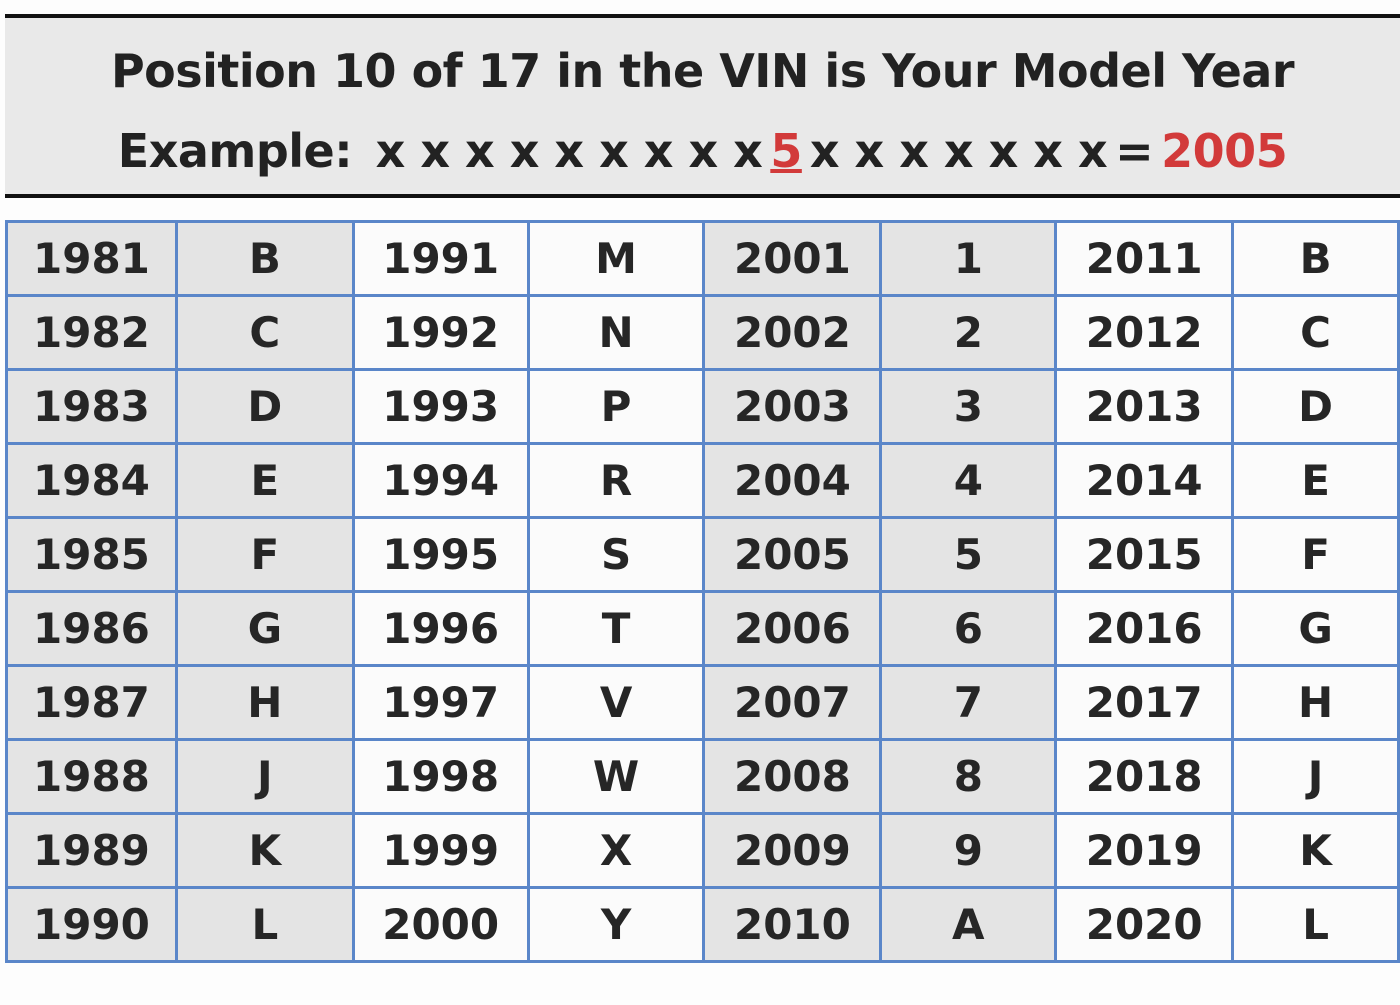 Image resolution: width=1400 pixels, height=1005 pixels. Describe the element at coordinates (958, 151) in the screenshot. I see `vin-suffix: x x x x x x x` at that location.